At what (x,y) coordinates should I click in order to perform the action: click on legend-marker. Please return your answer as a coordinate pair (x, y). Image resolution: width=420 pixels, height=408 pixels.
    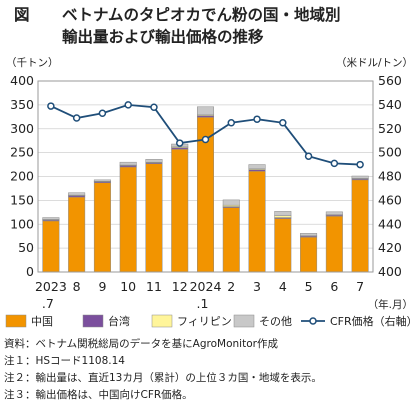
    Looking at the image, I should click on (313, 321).